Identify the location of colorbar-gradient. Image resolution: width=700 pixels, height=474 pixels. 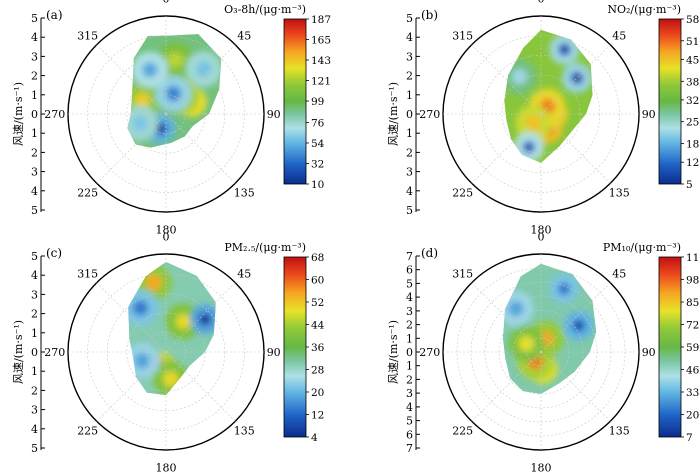
(670, 101).